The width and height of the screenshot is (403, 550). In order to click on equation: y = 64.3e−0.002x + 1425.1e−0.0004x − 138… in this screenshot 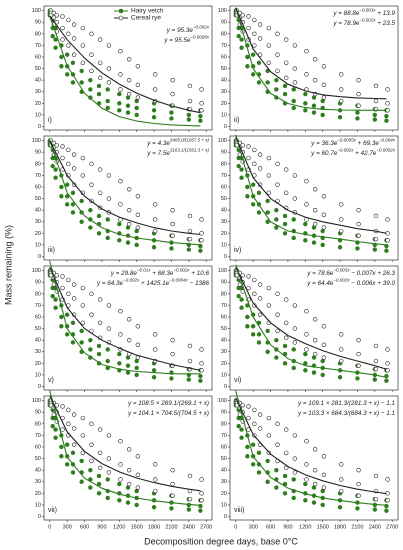, I will do `click(153, 282)`.